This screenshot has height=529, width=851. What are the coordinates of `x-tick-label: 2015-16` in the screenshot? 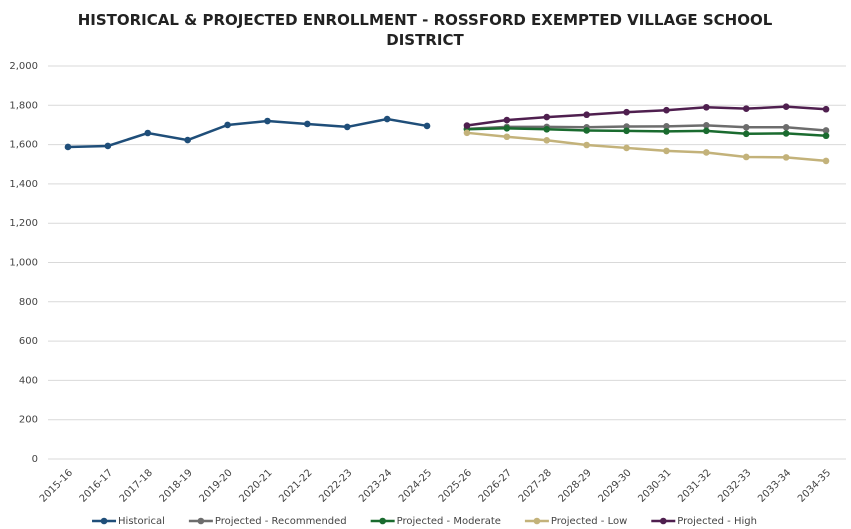 It's located at (56, 485).